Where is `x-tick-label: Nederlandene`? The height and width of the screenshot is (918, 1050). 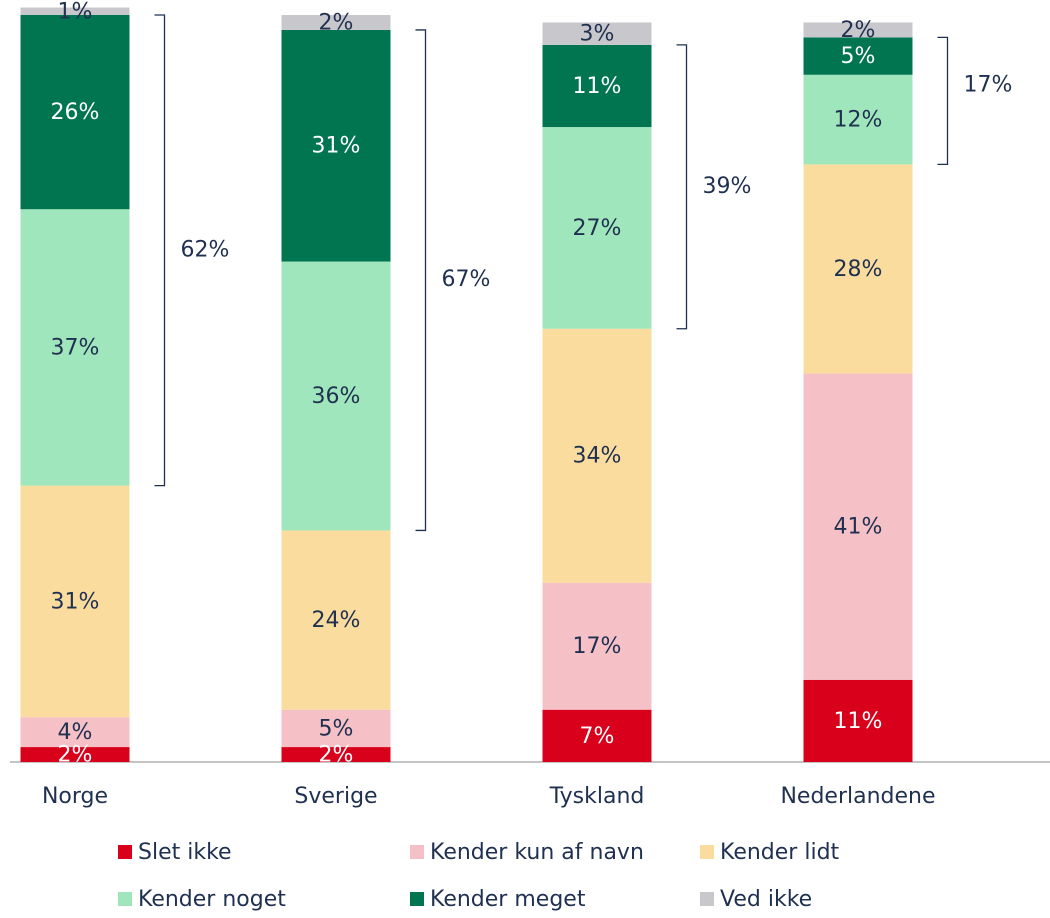 x-tick-label: Nederlandene is located at coordinates (857, 796).